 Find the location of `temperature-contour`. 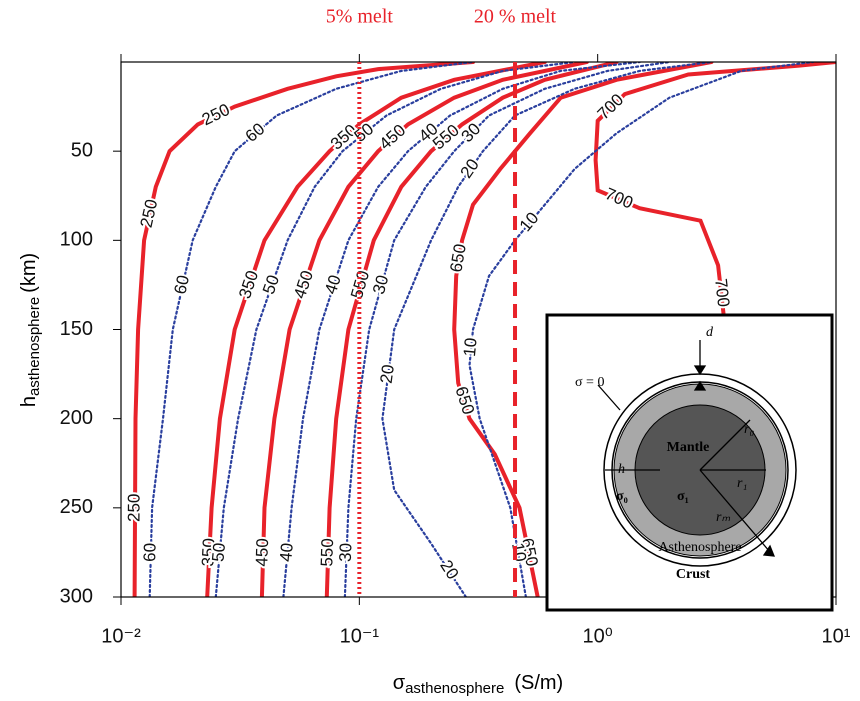

temperature-contour is located at coordinates (714, 192).